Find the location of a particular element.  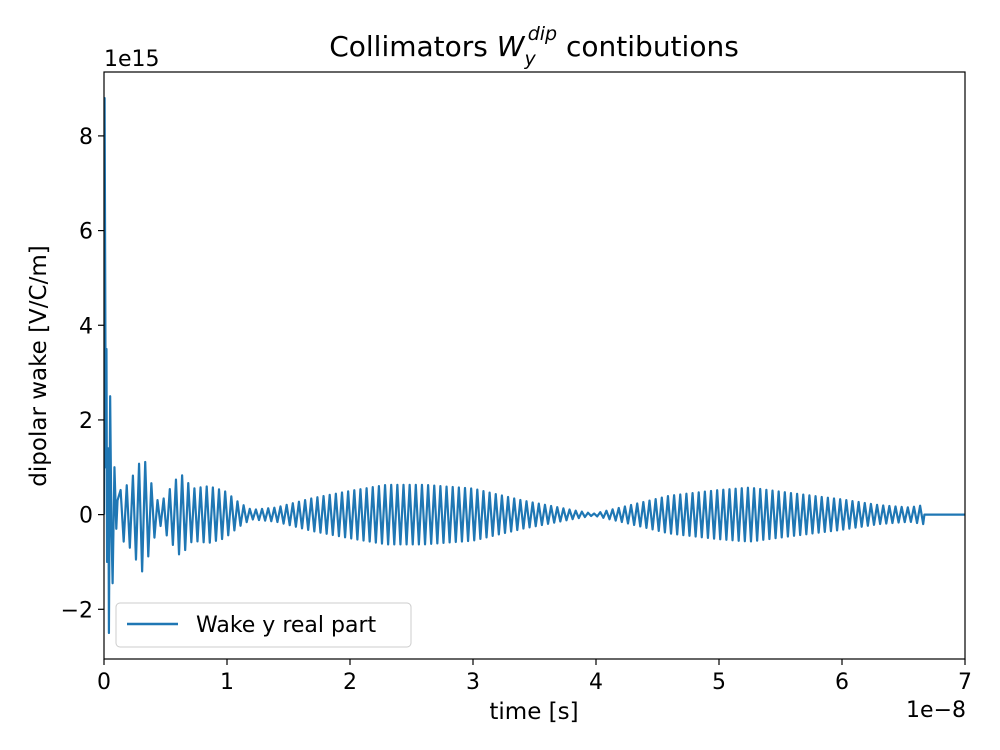

legend: Wake y real part is located at coordinates (263, 625).